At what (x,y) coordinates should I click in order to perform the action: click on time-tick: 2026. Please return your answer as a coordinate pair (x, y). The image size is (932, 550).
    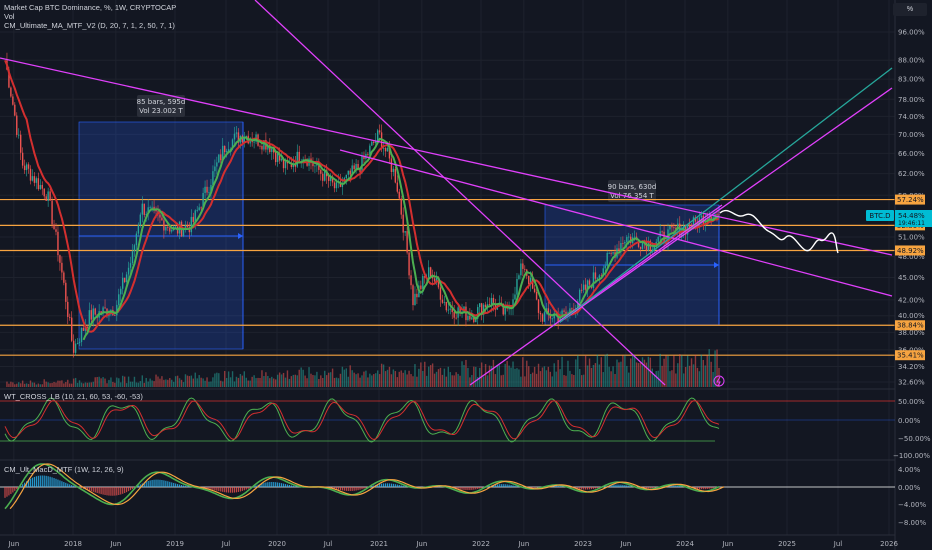
    Looking at the image, I should click on (889, 544).